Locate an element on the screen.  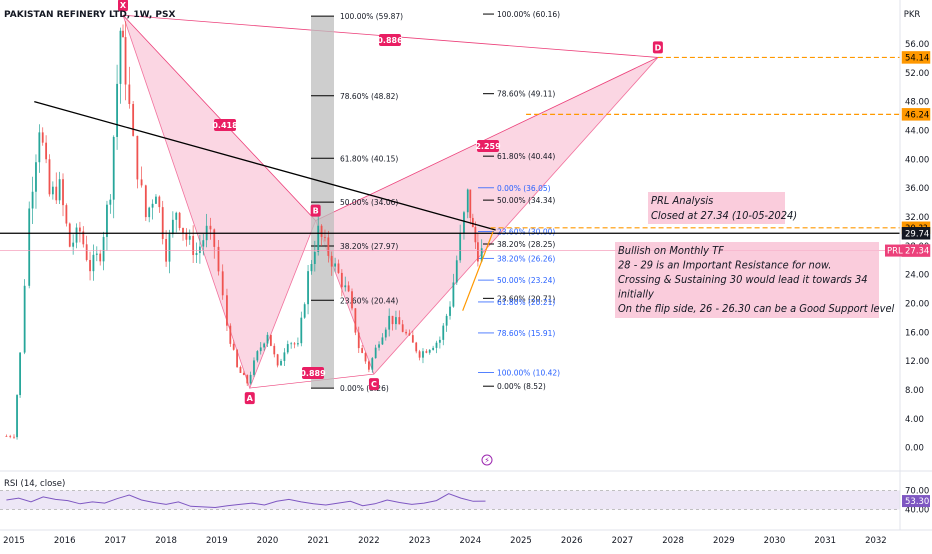
fib-small-label: 23.60% (30.00) is located at coordinates (526, 231).